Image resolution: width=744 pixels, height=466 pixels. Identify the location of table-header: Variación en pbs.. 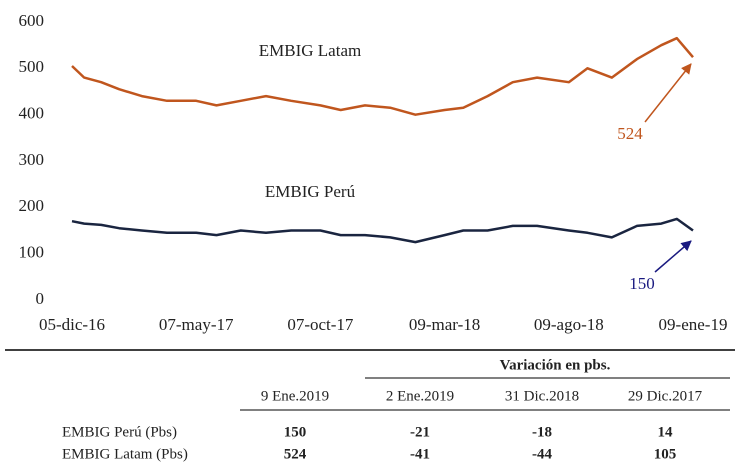
(555, 365).